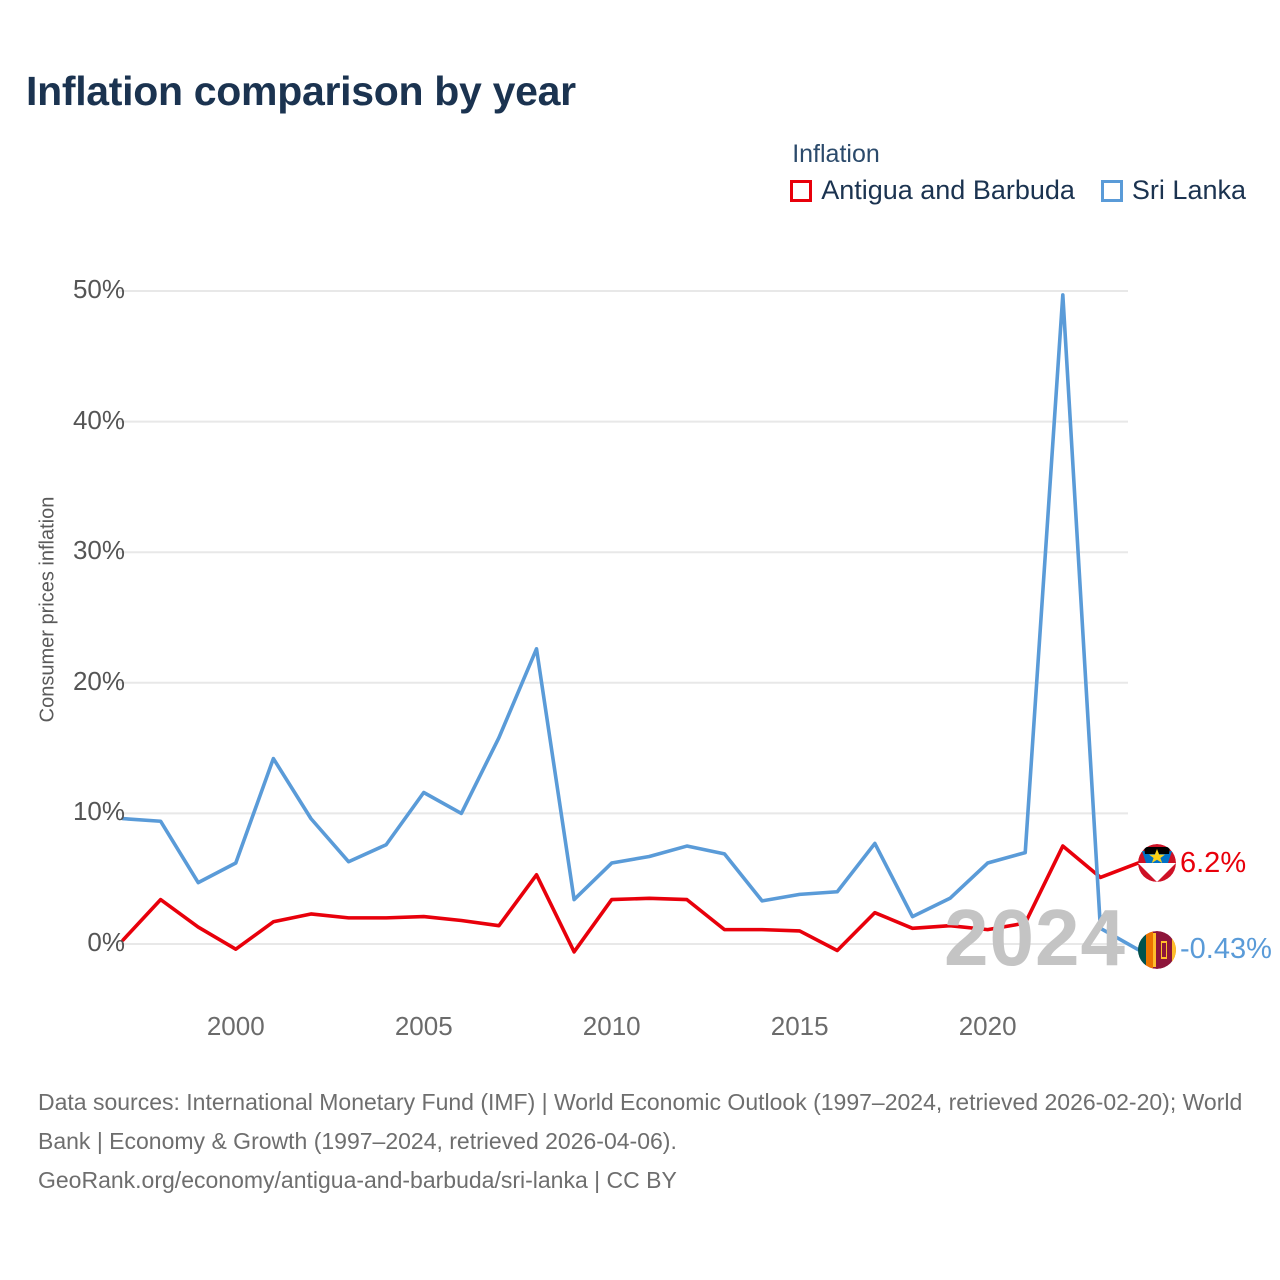 The width and height of the screenshot is (1280, 1280). Describe the element at coordinates (1213, 862) in the screenshot. I see `end-value-antigua-and-barbuda: 6.2%` at that location.